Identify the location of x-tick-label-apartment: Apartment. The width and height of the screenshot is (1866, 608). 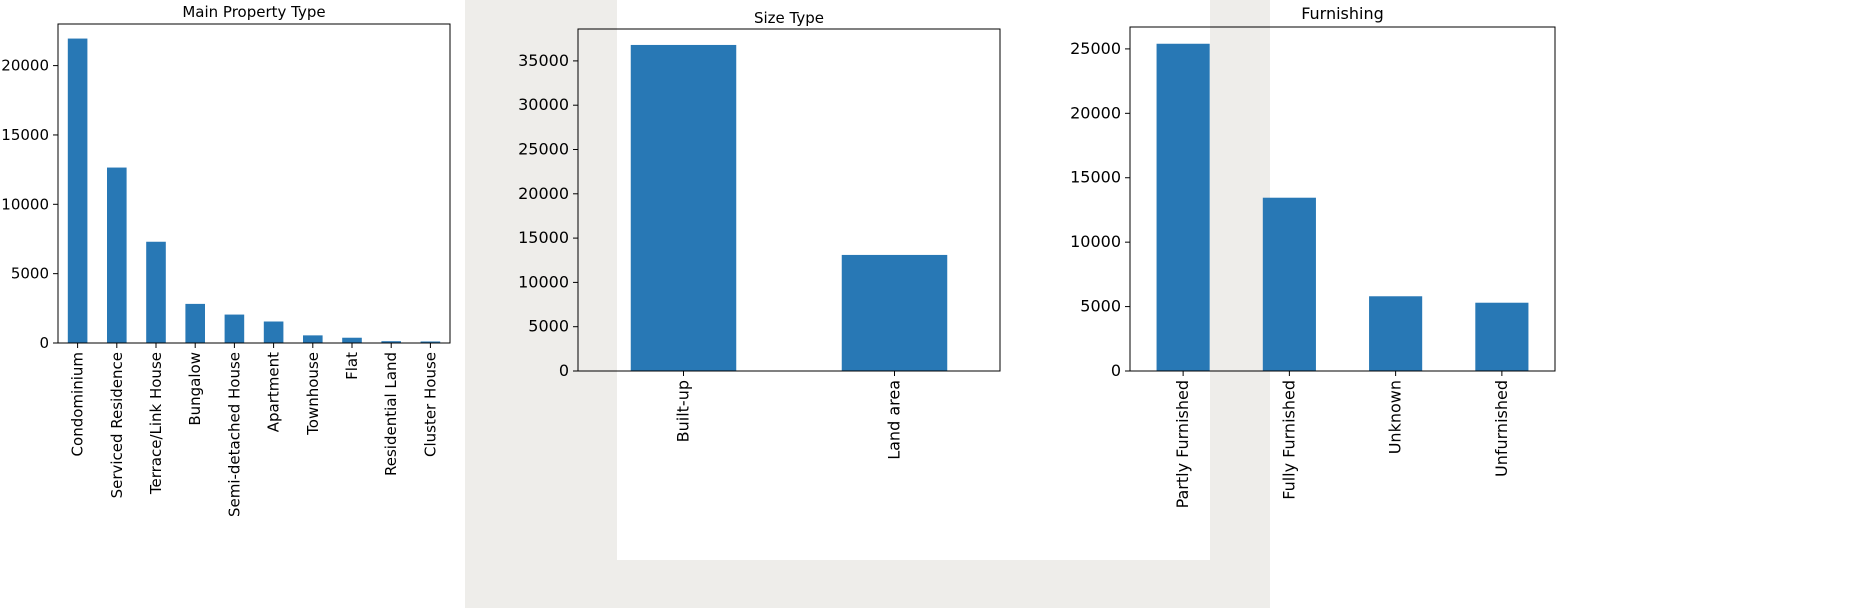
(274, 392).